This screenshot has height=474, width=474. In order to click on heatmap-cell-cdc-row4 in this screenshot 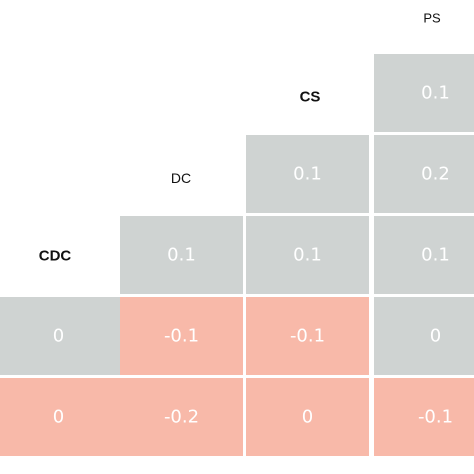, I will do `click(60, 417)`.